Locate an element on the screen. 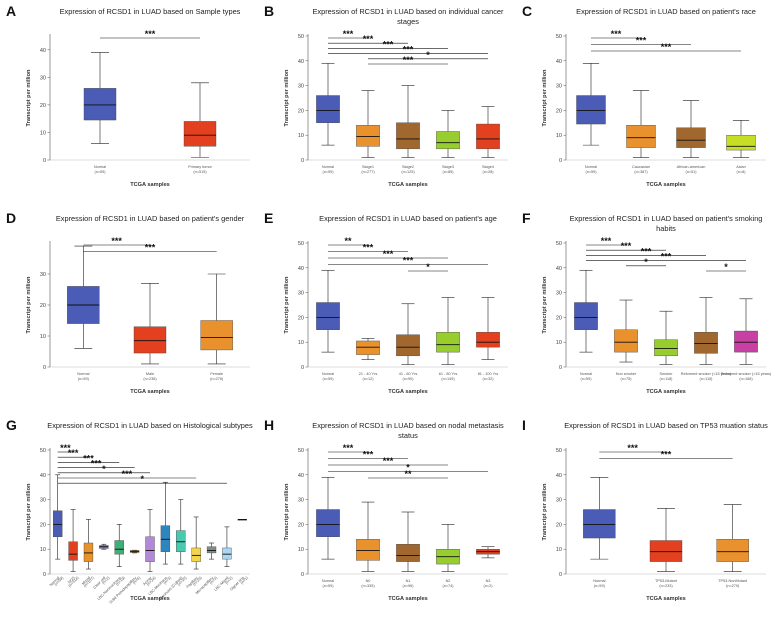 The image size is (776, 622). panel-letter: I is located at coordinates (524, 425).